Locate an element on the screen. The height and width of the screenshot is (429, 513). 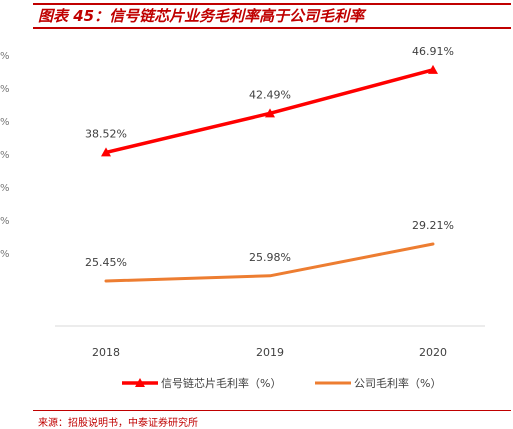
footer-rule is located at coordinates (272, 410).